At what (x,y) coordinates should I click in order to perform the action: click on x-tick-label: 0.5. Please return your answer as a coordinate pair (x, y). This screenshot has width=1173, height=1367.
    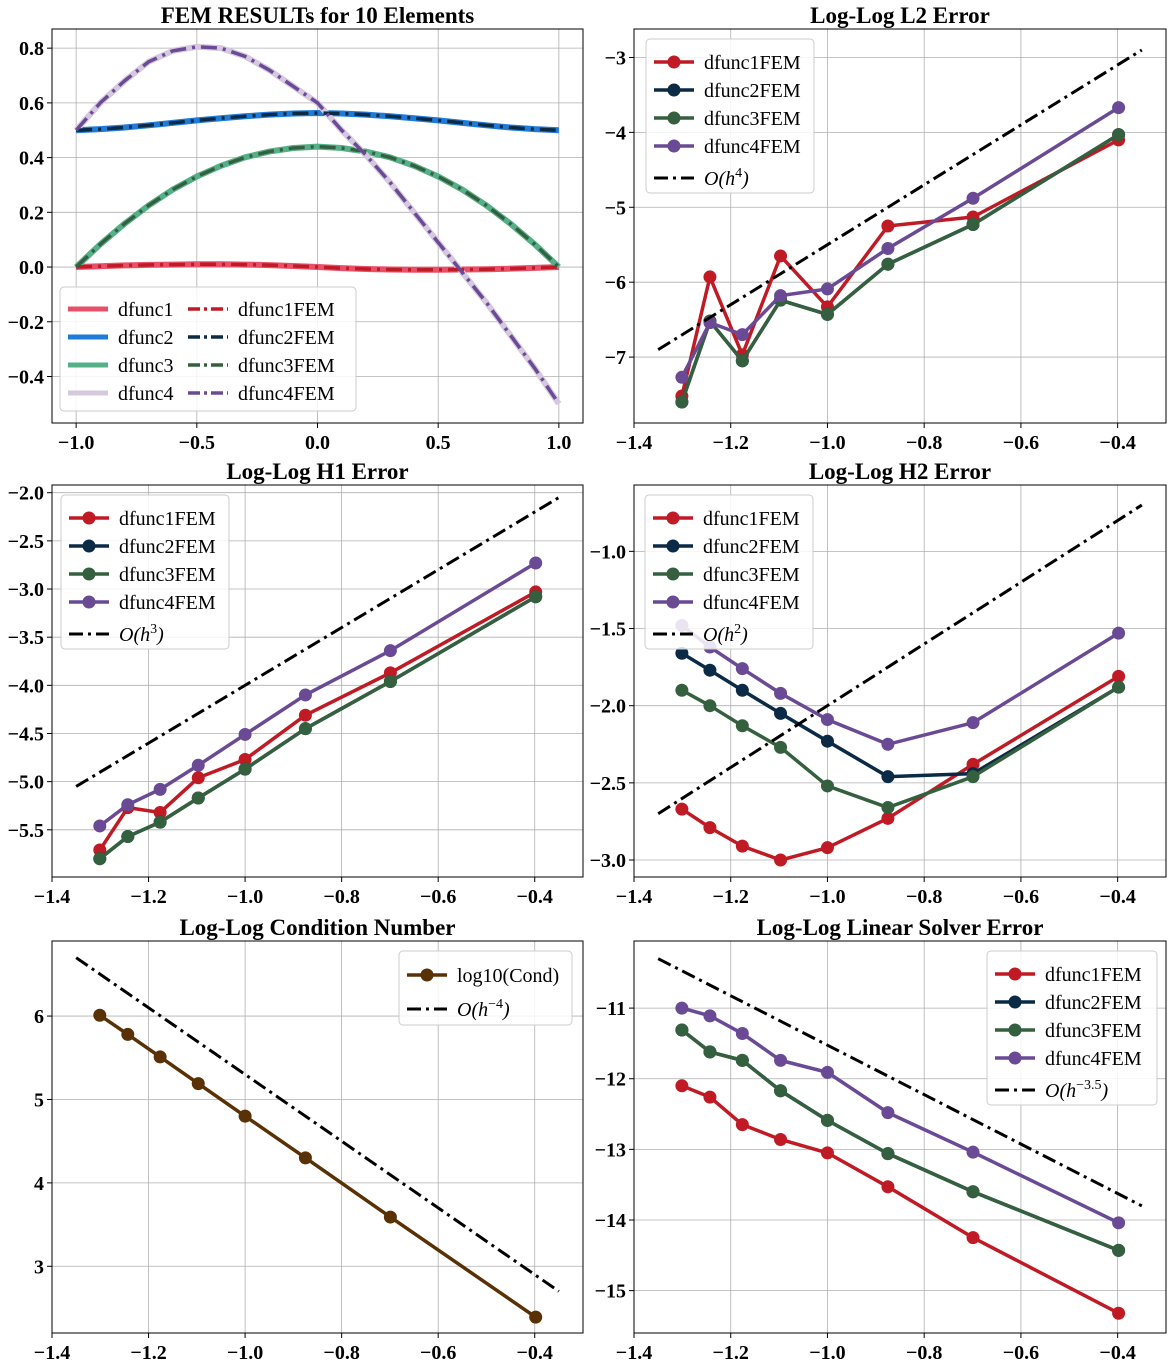
    Looking at the image, I should click on (438, 443).